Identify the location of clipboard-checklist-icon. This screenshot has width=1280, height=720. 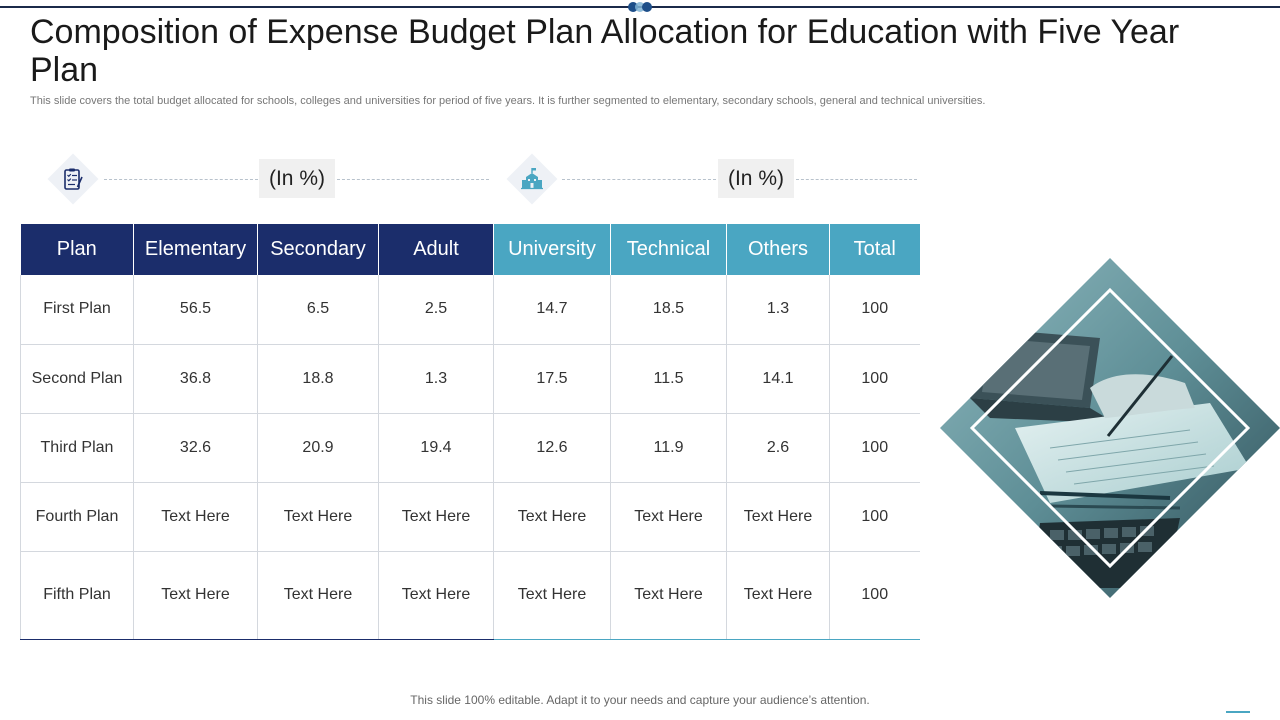
(73, 179).